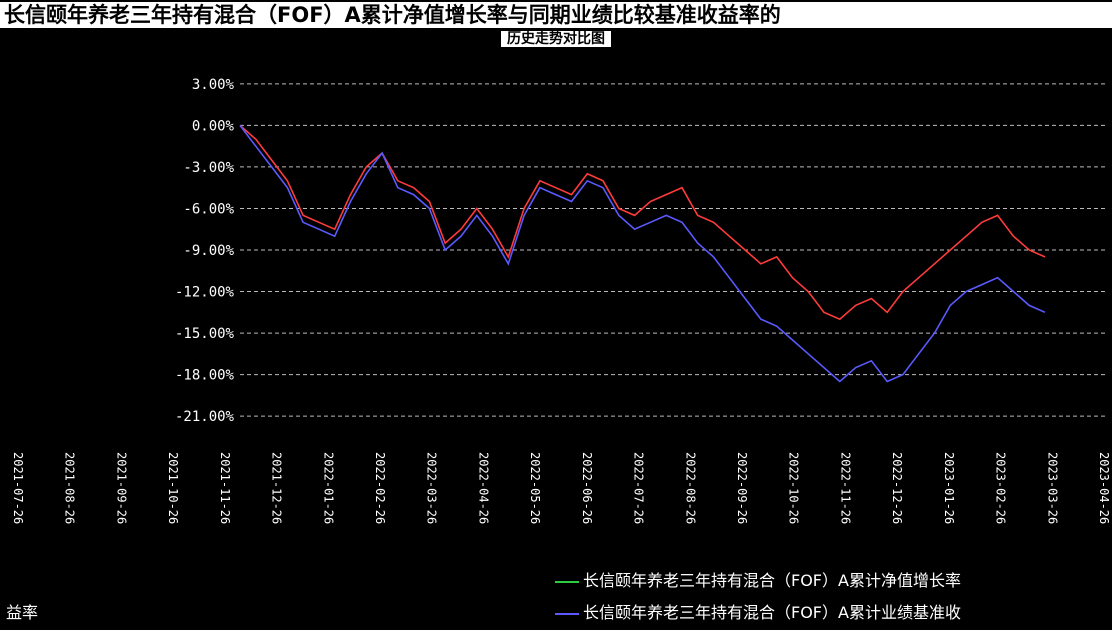 Image resolution: width=1112 pixels, height=630 pixels. I want to click on x-tick-label: 2023-04-26, so click(1104, 488).